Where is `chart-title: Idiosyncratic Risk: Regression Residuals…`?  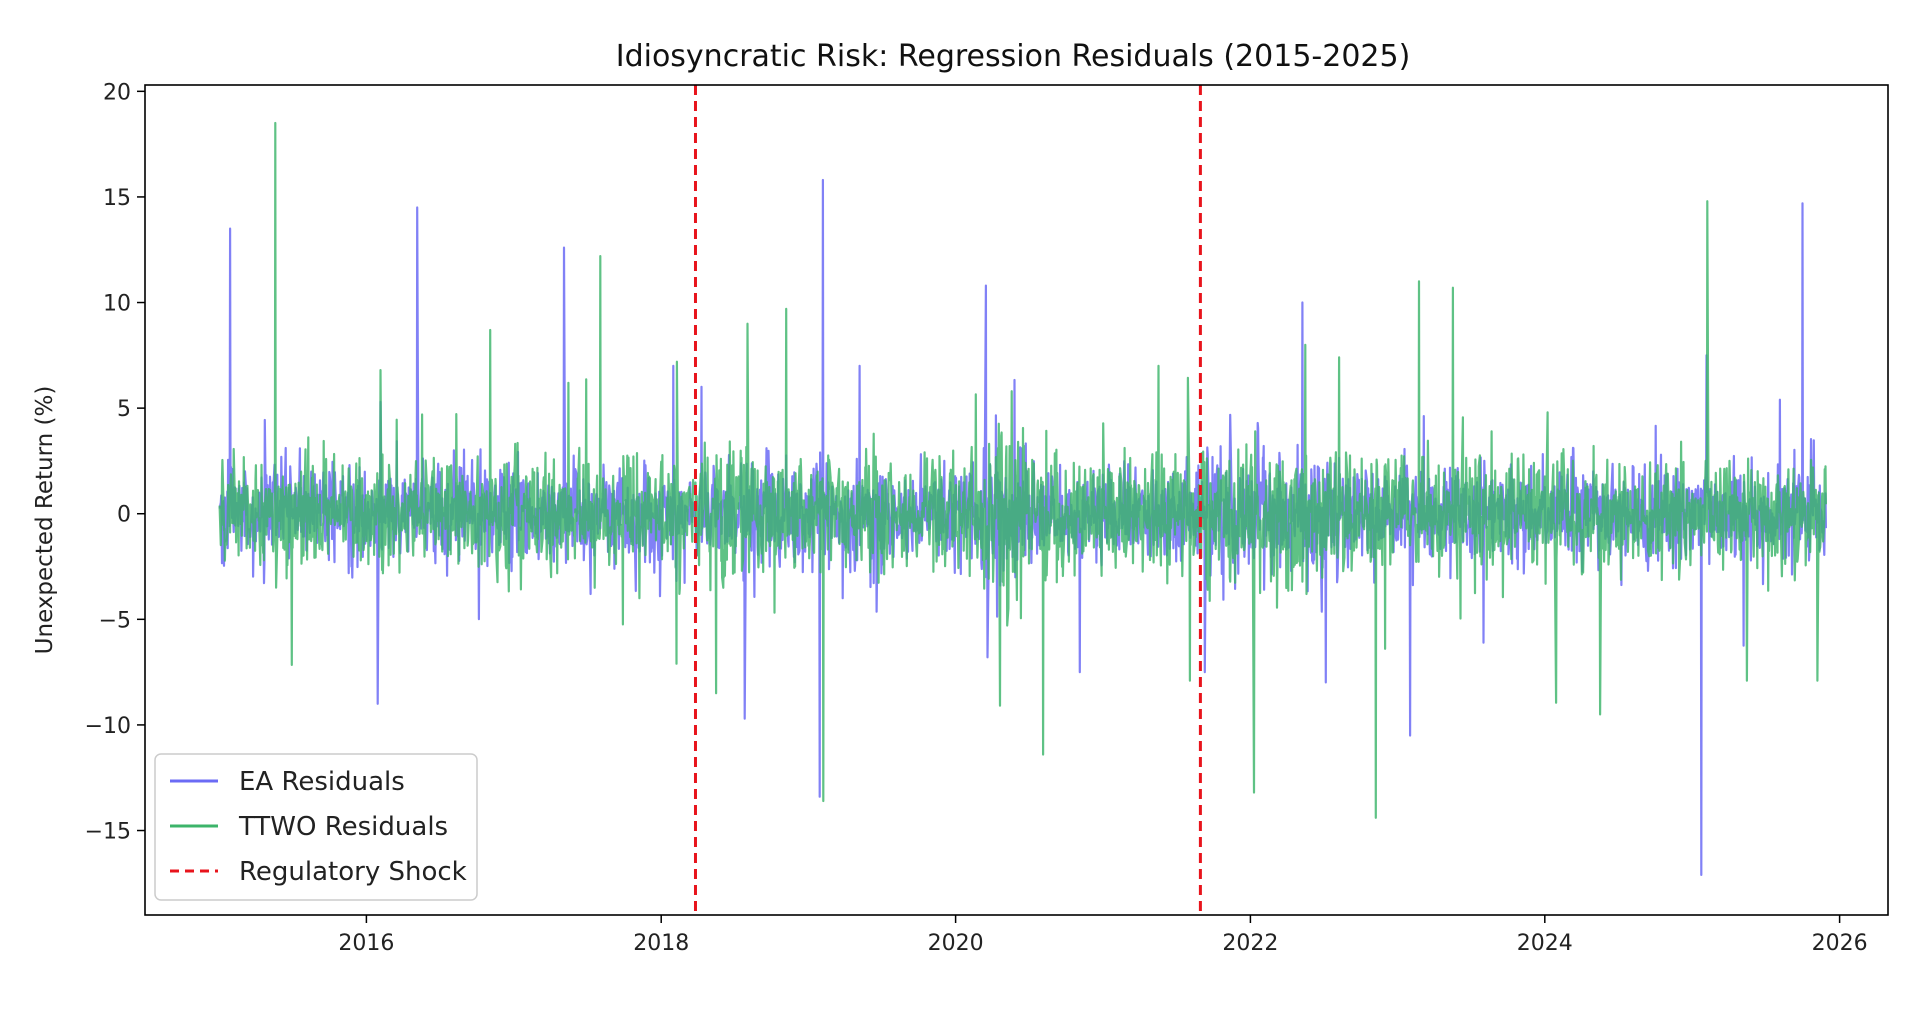 chart-title: Idiosyncratic Risk: Regression Residuals… is located at coordinates (1013, 56).